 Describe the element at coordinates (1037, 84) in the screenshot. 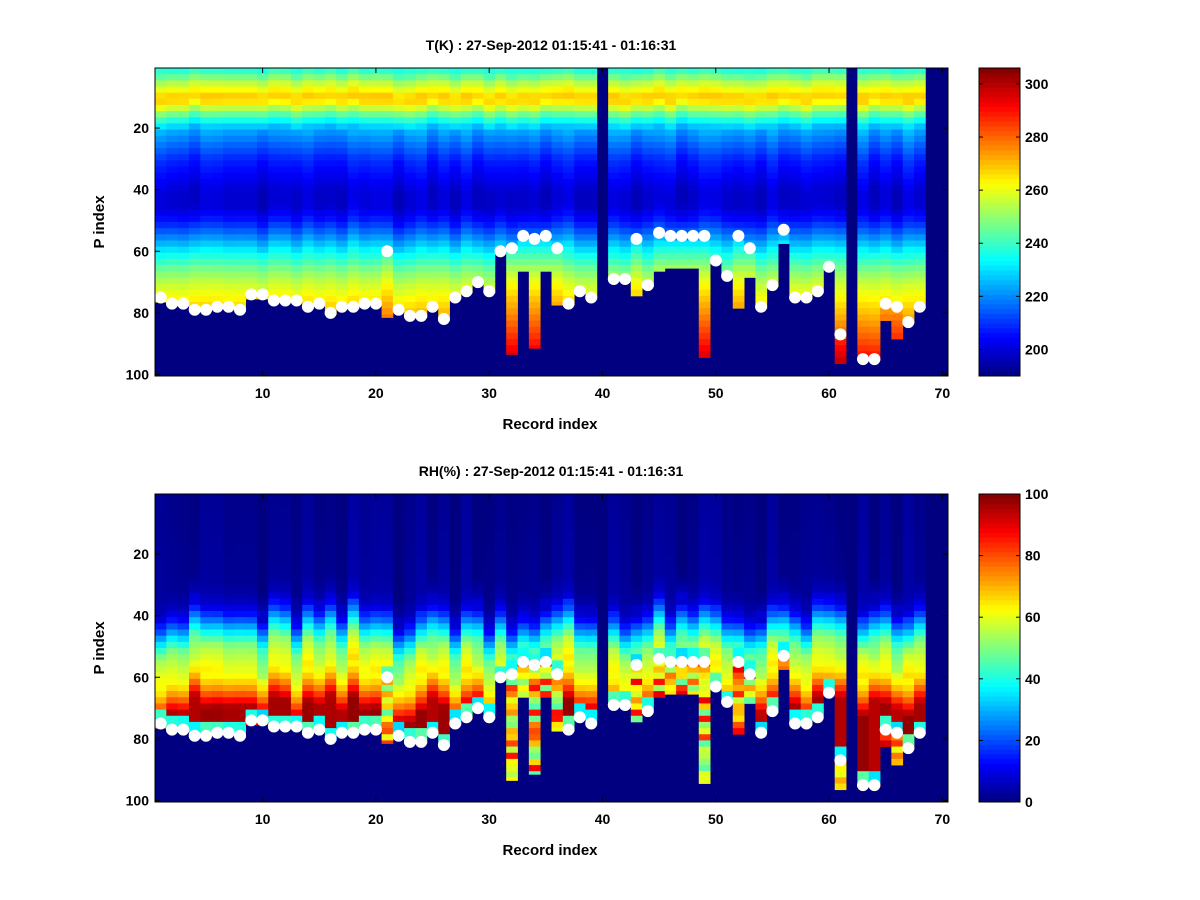

I see `colorbar-tick-label: 300` at that location.